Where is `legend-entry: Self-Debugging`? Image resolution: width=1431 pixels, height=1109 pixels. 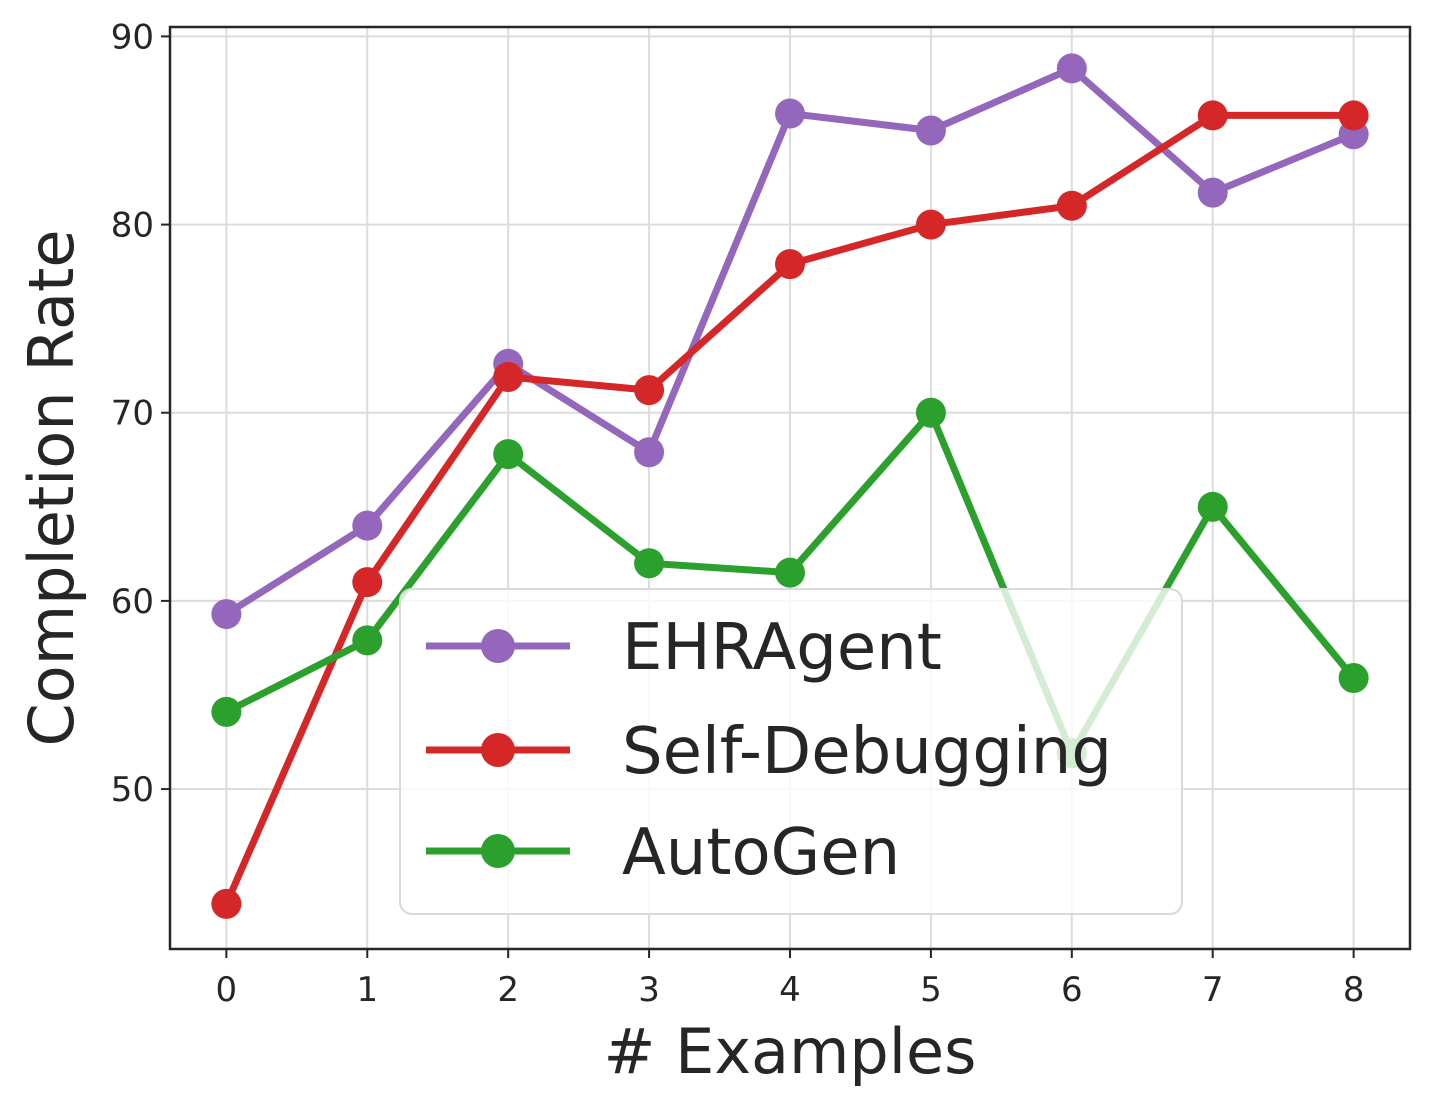
legend-entry: Self-Debugging is located at coordinates (769, 752).